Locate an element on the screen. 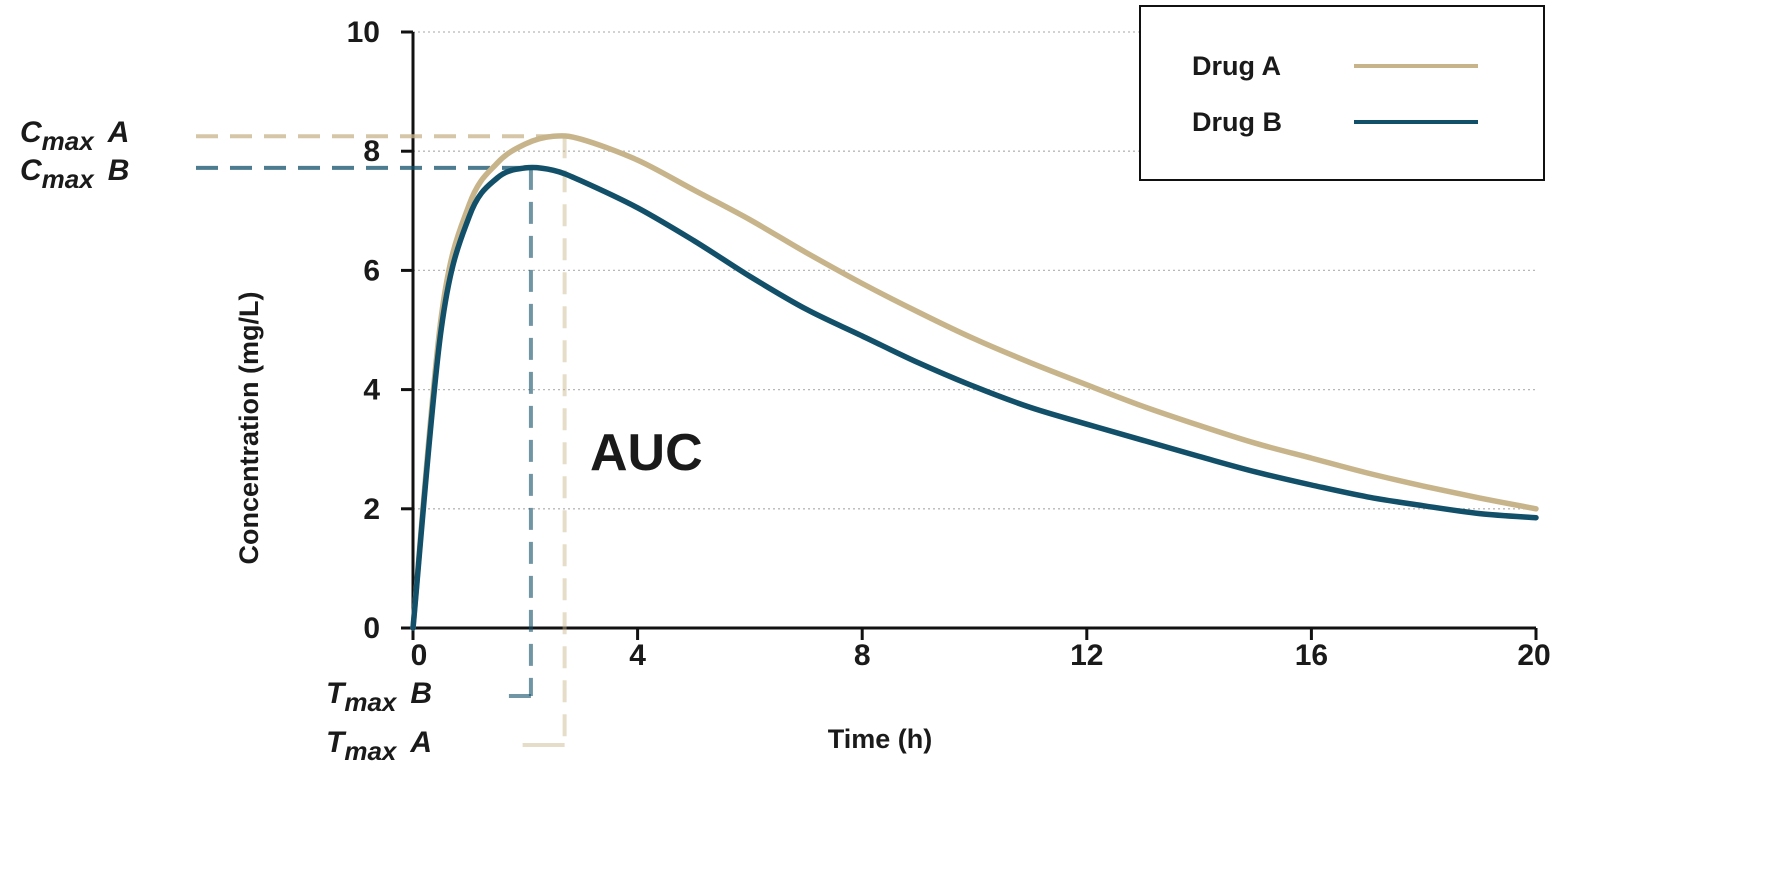 The image size is (1771, 872). tmax-a-label-sub: max is located at coordinates (371, 751).